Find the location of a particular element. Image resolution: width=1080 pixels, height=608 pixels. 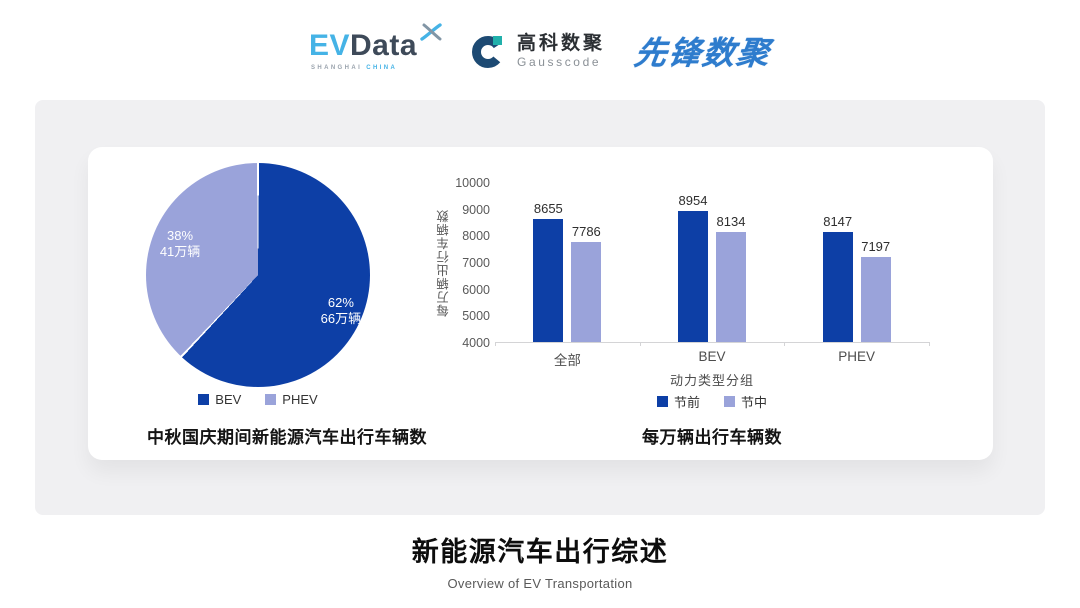

x-category-label-BEV: BEV is located at coordinates (712, 356).